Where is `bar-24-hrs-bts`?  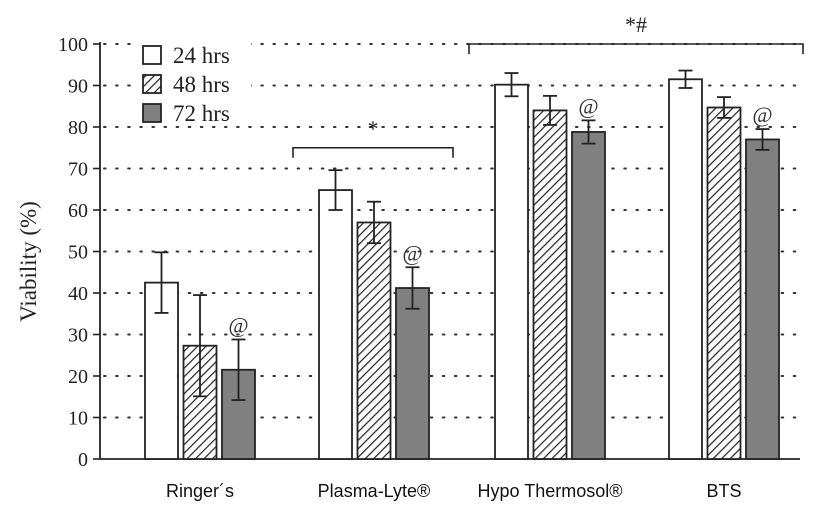 bar-24-hrs-bts is located at coordinates (685, 269).